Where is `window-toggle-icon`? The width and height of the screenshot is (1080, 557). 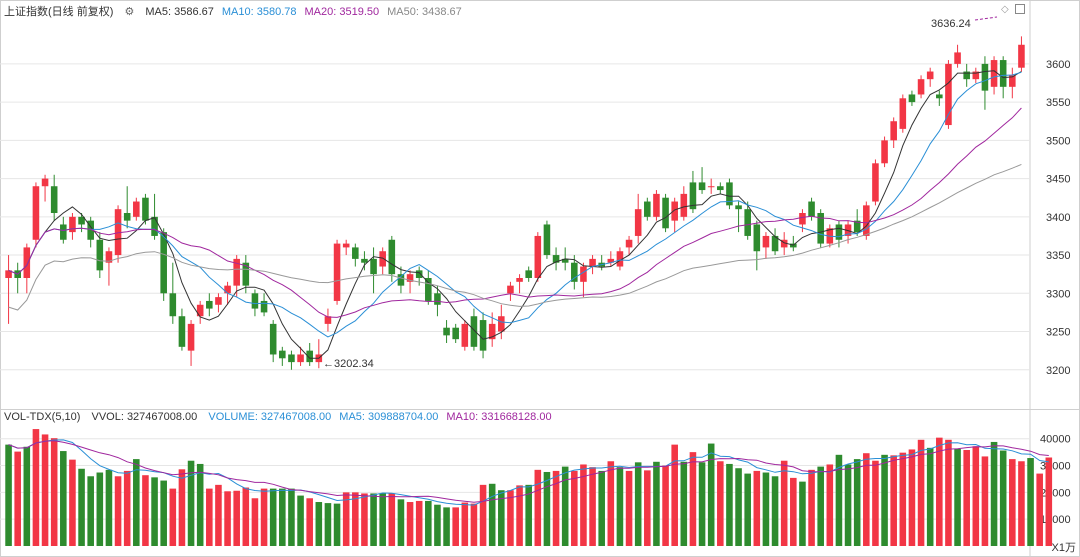 window-toggle-icon is located at coordinates (1020, 9).